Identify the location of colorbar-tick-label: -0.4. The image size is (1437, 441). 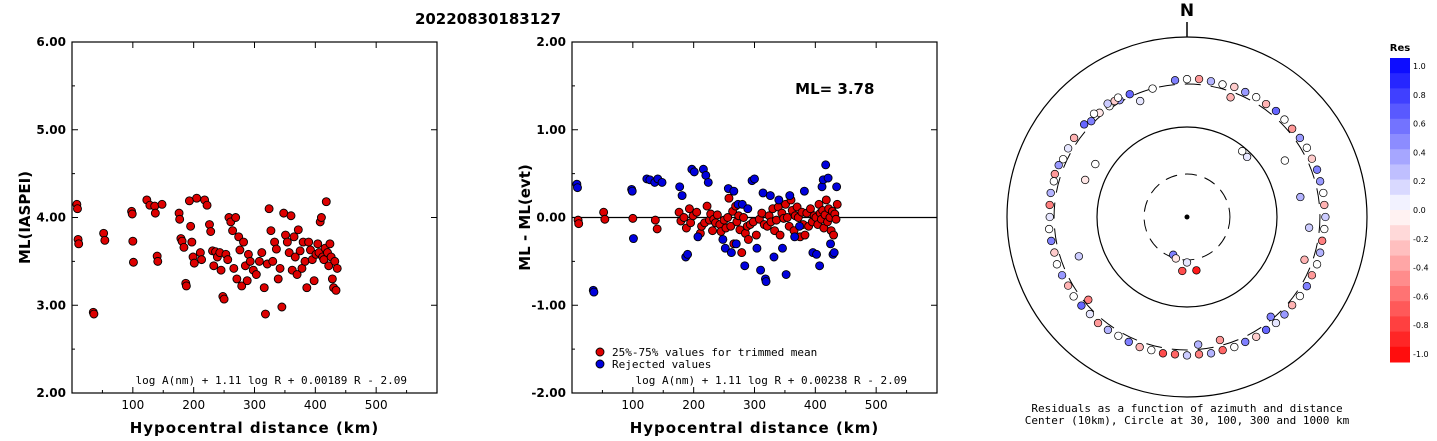
(1421, 268).